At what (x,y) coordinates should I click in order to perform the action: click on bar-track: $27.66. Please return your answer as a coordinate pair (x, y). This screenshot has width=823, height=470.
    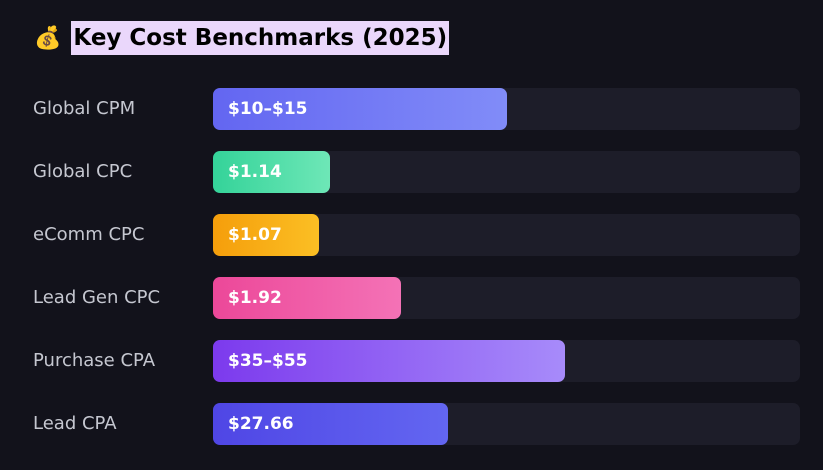
    Looking at the image, I should click on (506, 424).